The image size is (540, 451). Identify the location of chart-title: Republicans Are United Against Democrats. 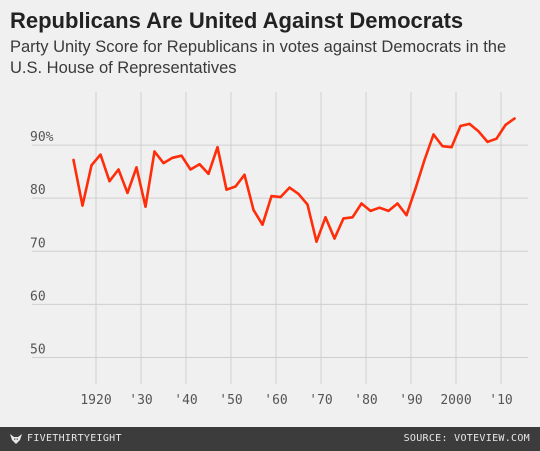
(237, 20).